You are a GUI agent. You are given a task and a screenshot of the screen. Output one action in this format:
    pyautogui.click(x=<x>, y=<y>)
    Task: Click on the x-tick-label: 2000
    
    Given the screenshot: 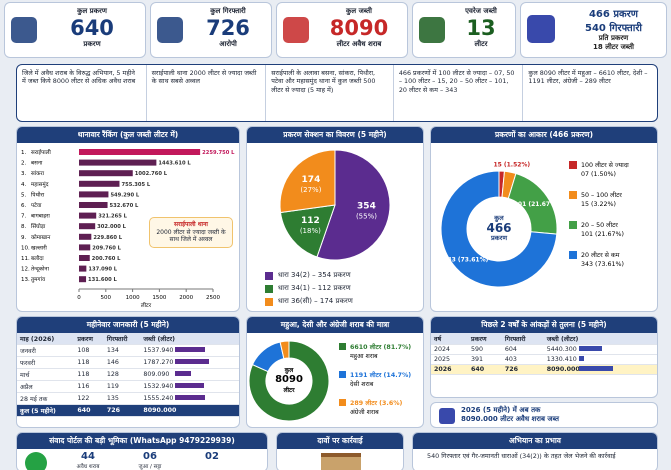 What is the action you would take?
    pyautogui.click(x=186, y=298)
    